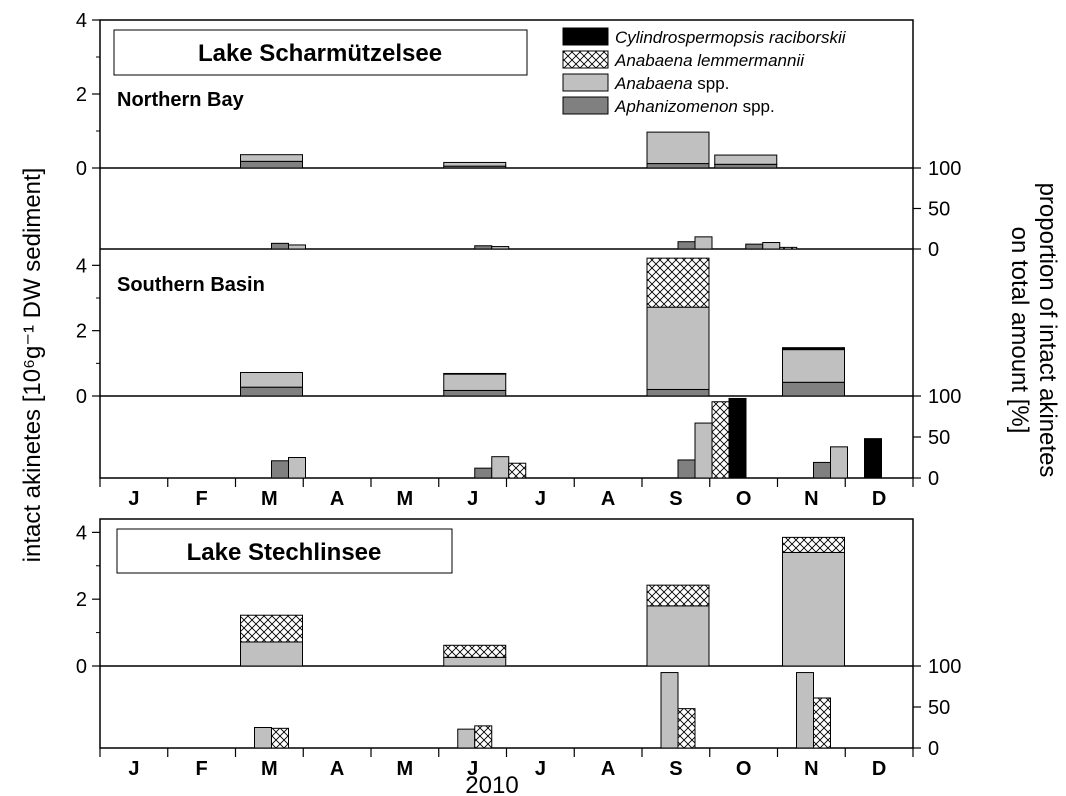  What do you see at coordinates (280, 469) in the screenshot?
I see `bar-lake-scharm-tzelsee-southern-basin-proportion-Mar-aphanizomenon-spp` at bounding box center [280, 469].